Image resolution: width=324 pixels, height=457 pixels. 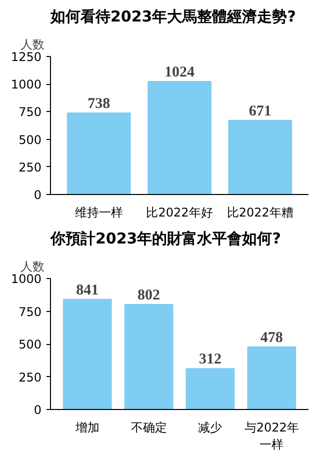 What do you see at coordinates (210, 360) in the screenshot?
I see `data-label: 312` at bounding box center [210, 360].